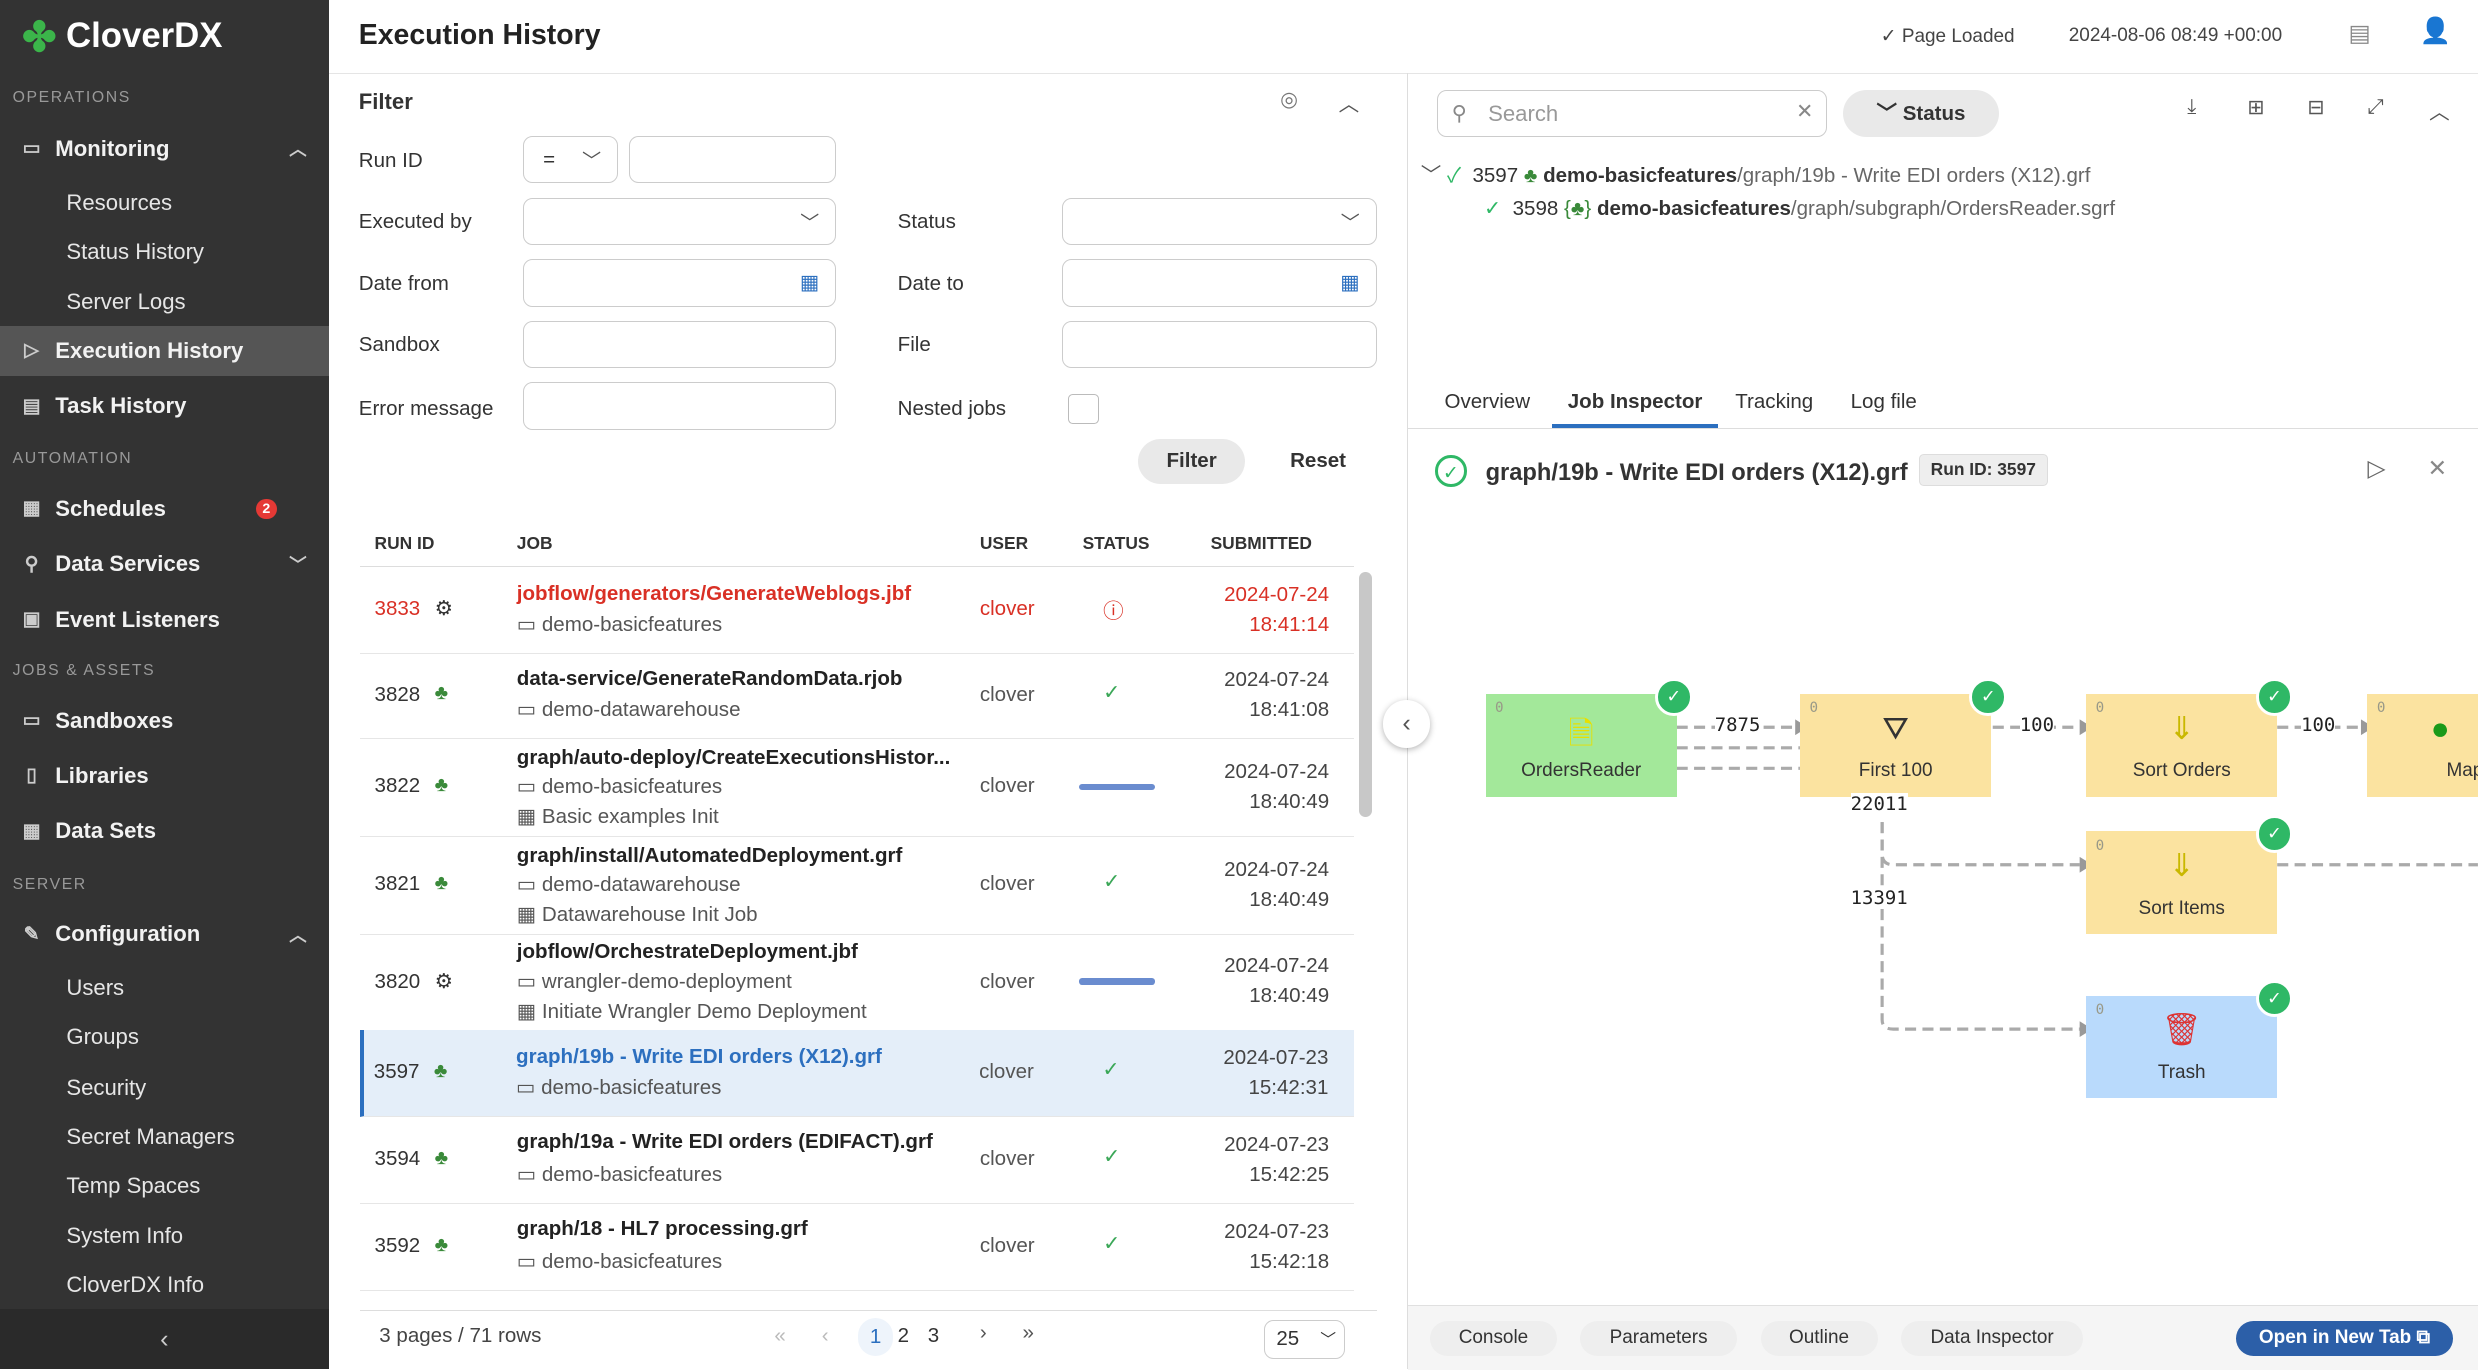 This screenshot has width=2478, height=1370. I want to click on node-trash: 0 🗑 Trash ✓, so click(2190, 1039).